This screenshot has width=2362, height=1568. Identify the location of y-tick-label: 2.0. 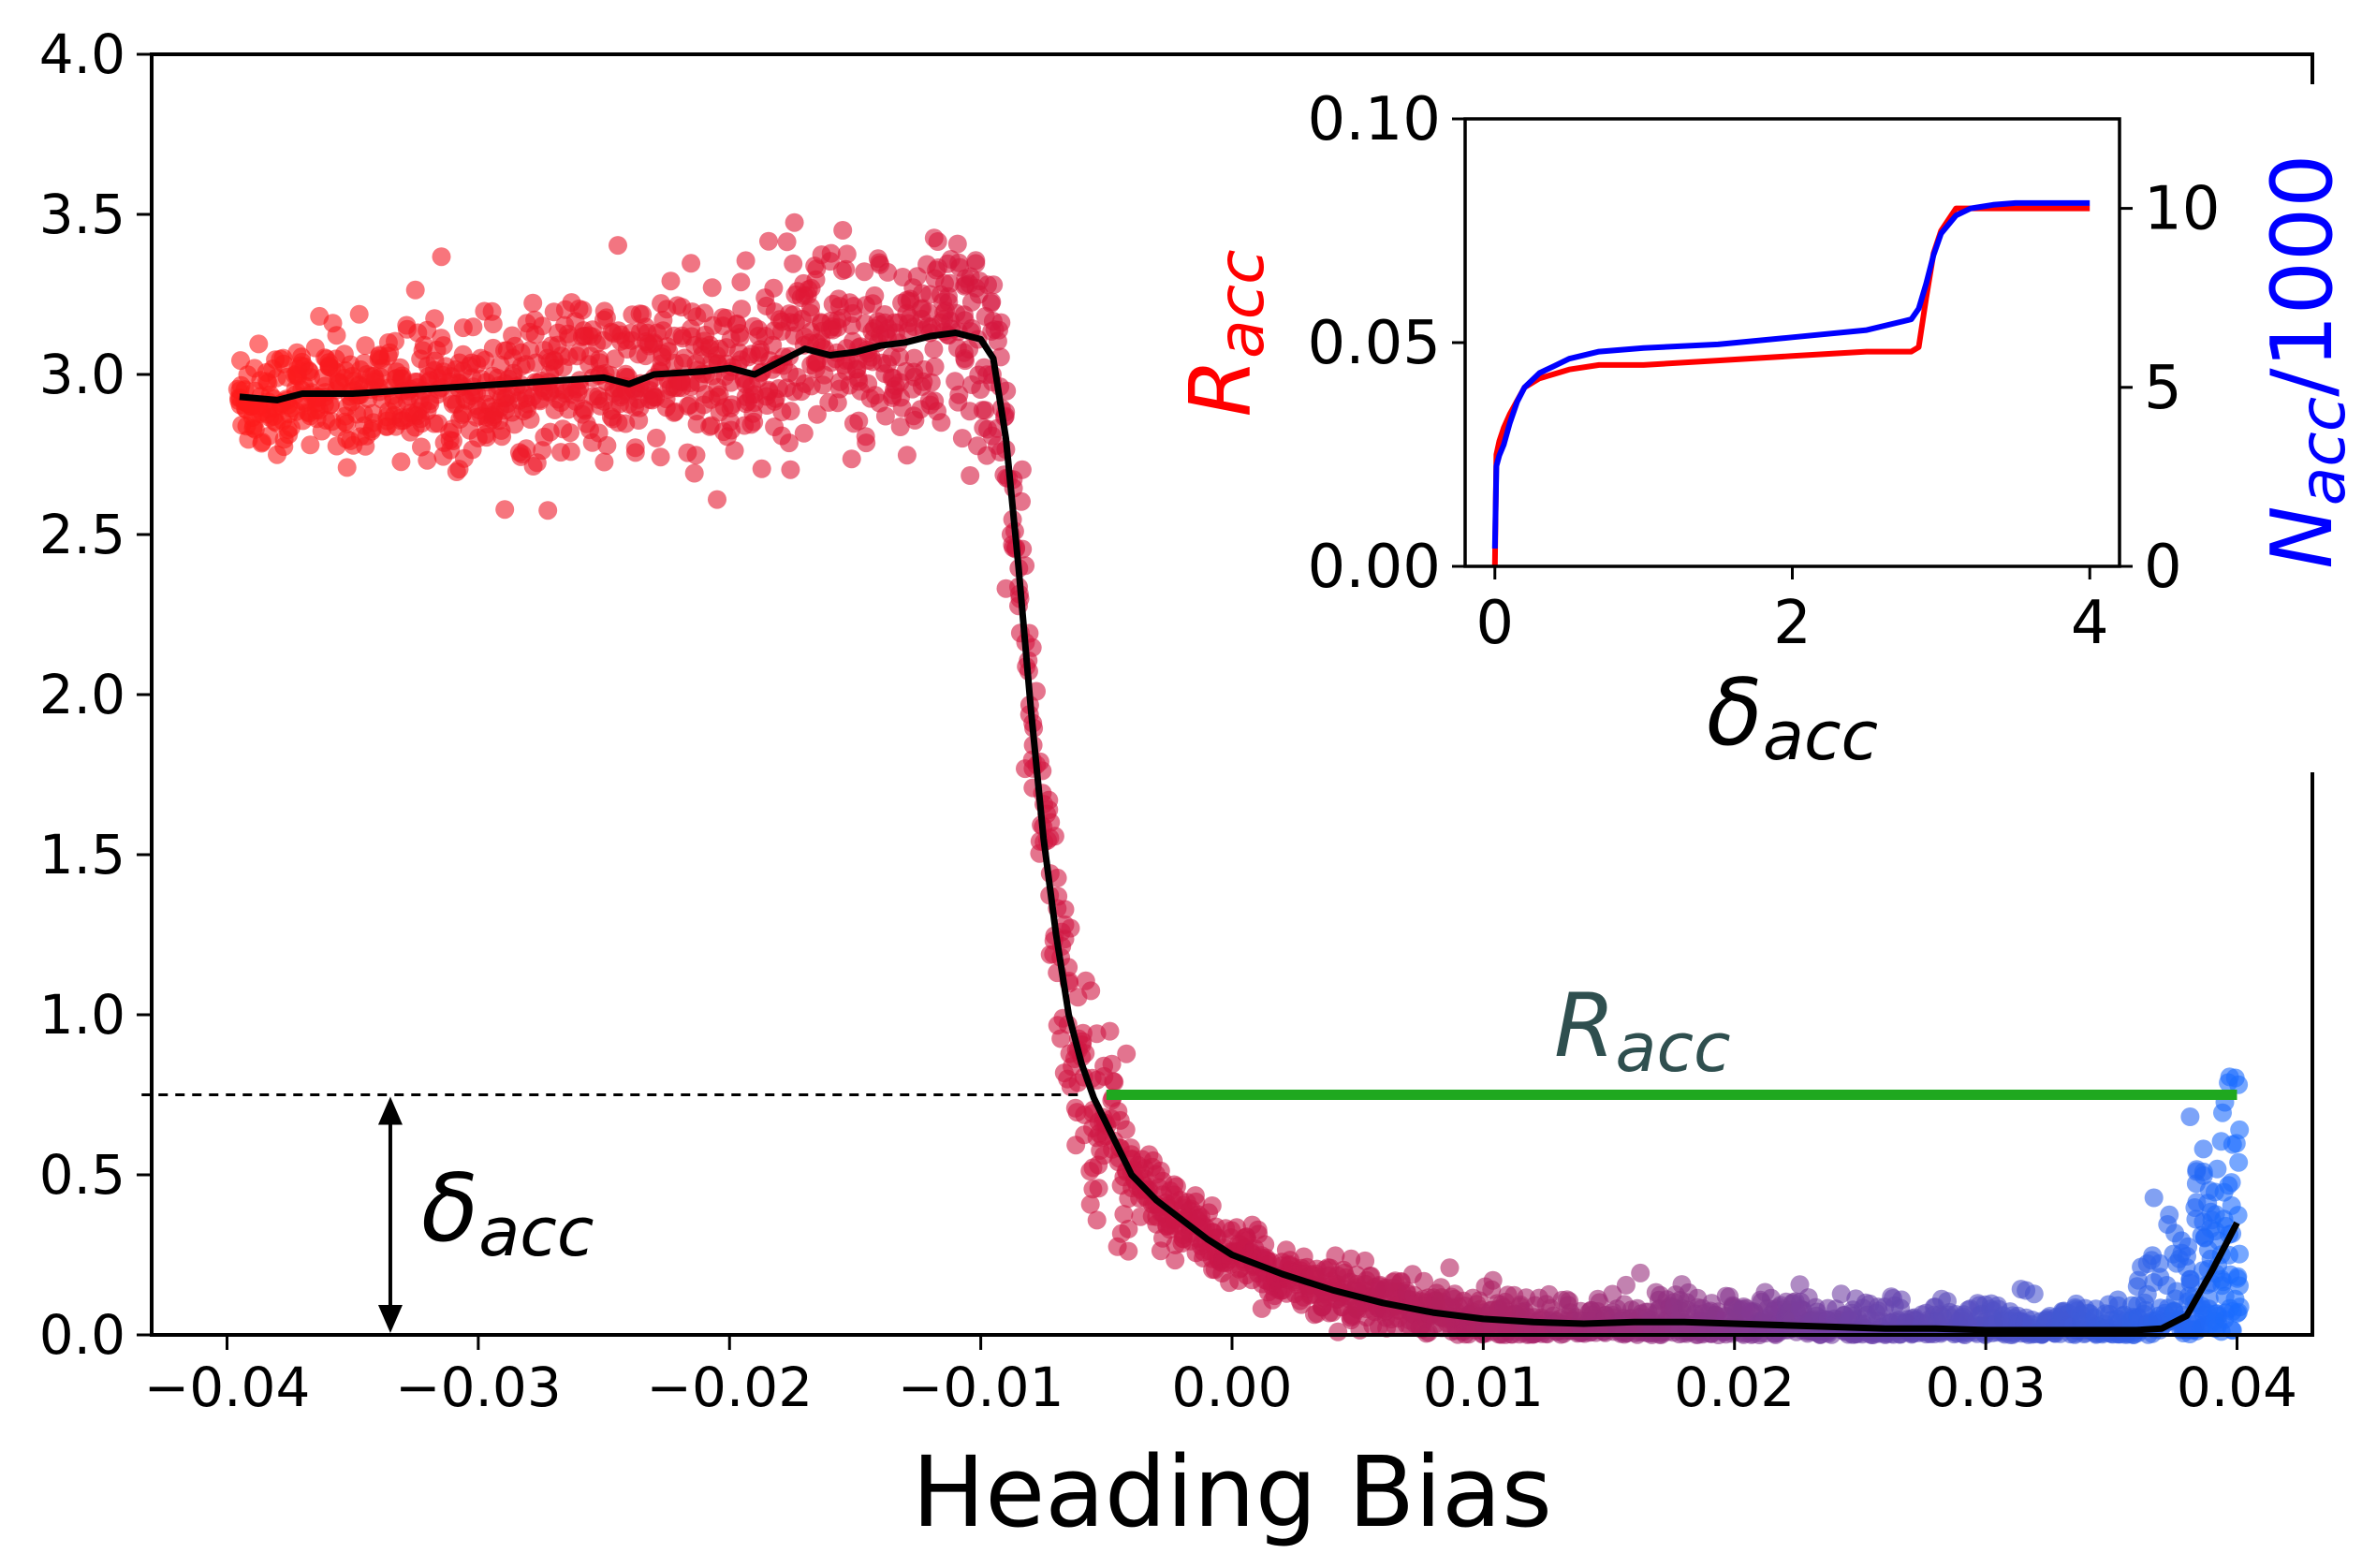
(82, 695).